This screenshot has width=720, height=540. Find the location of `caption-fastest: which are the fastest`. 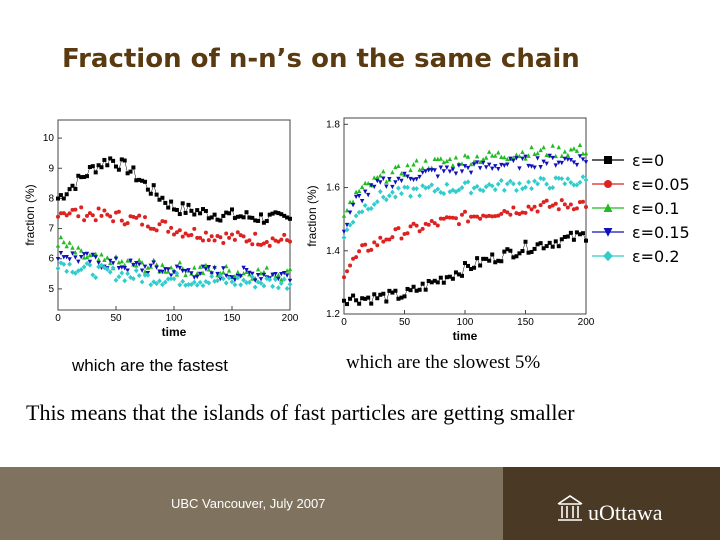

caption-fastest: which are the fastest is located at coordinates (150, 365).